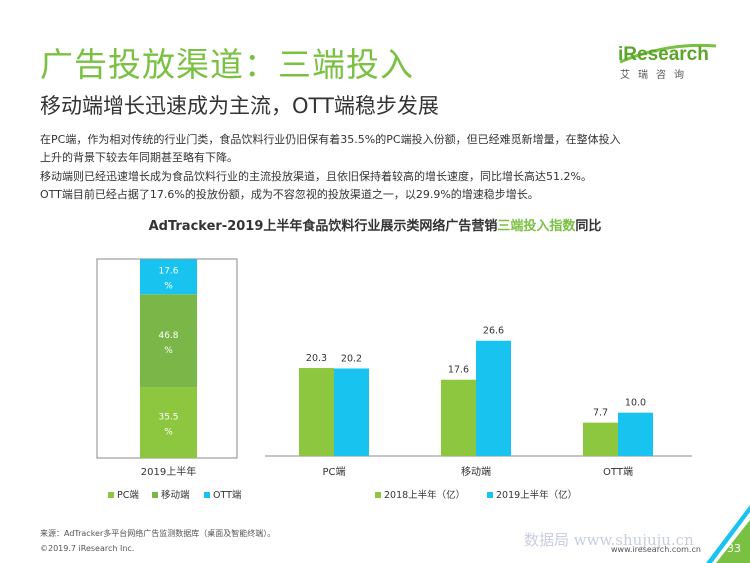  I want to click on website: www.iresearch.com.cn, so click(656, 549).